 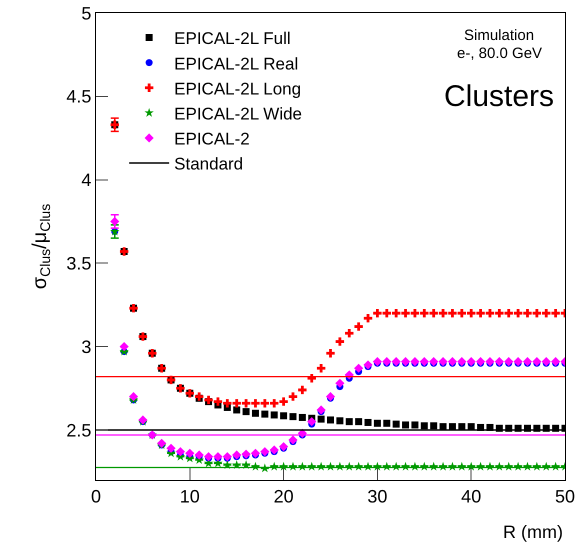 I want to click on legend-label: EPICAL-2L Wide, so click(x=238, y=114).